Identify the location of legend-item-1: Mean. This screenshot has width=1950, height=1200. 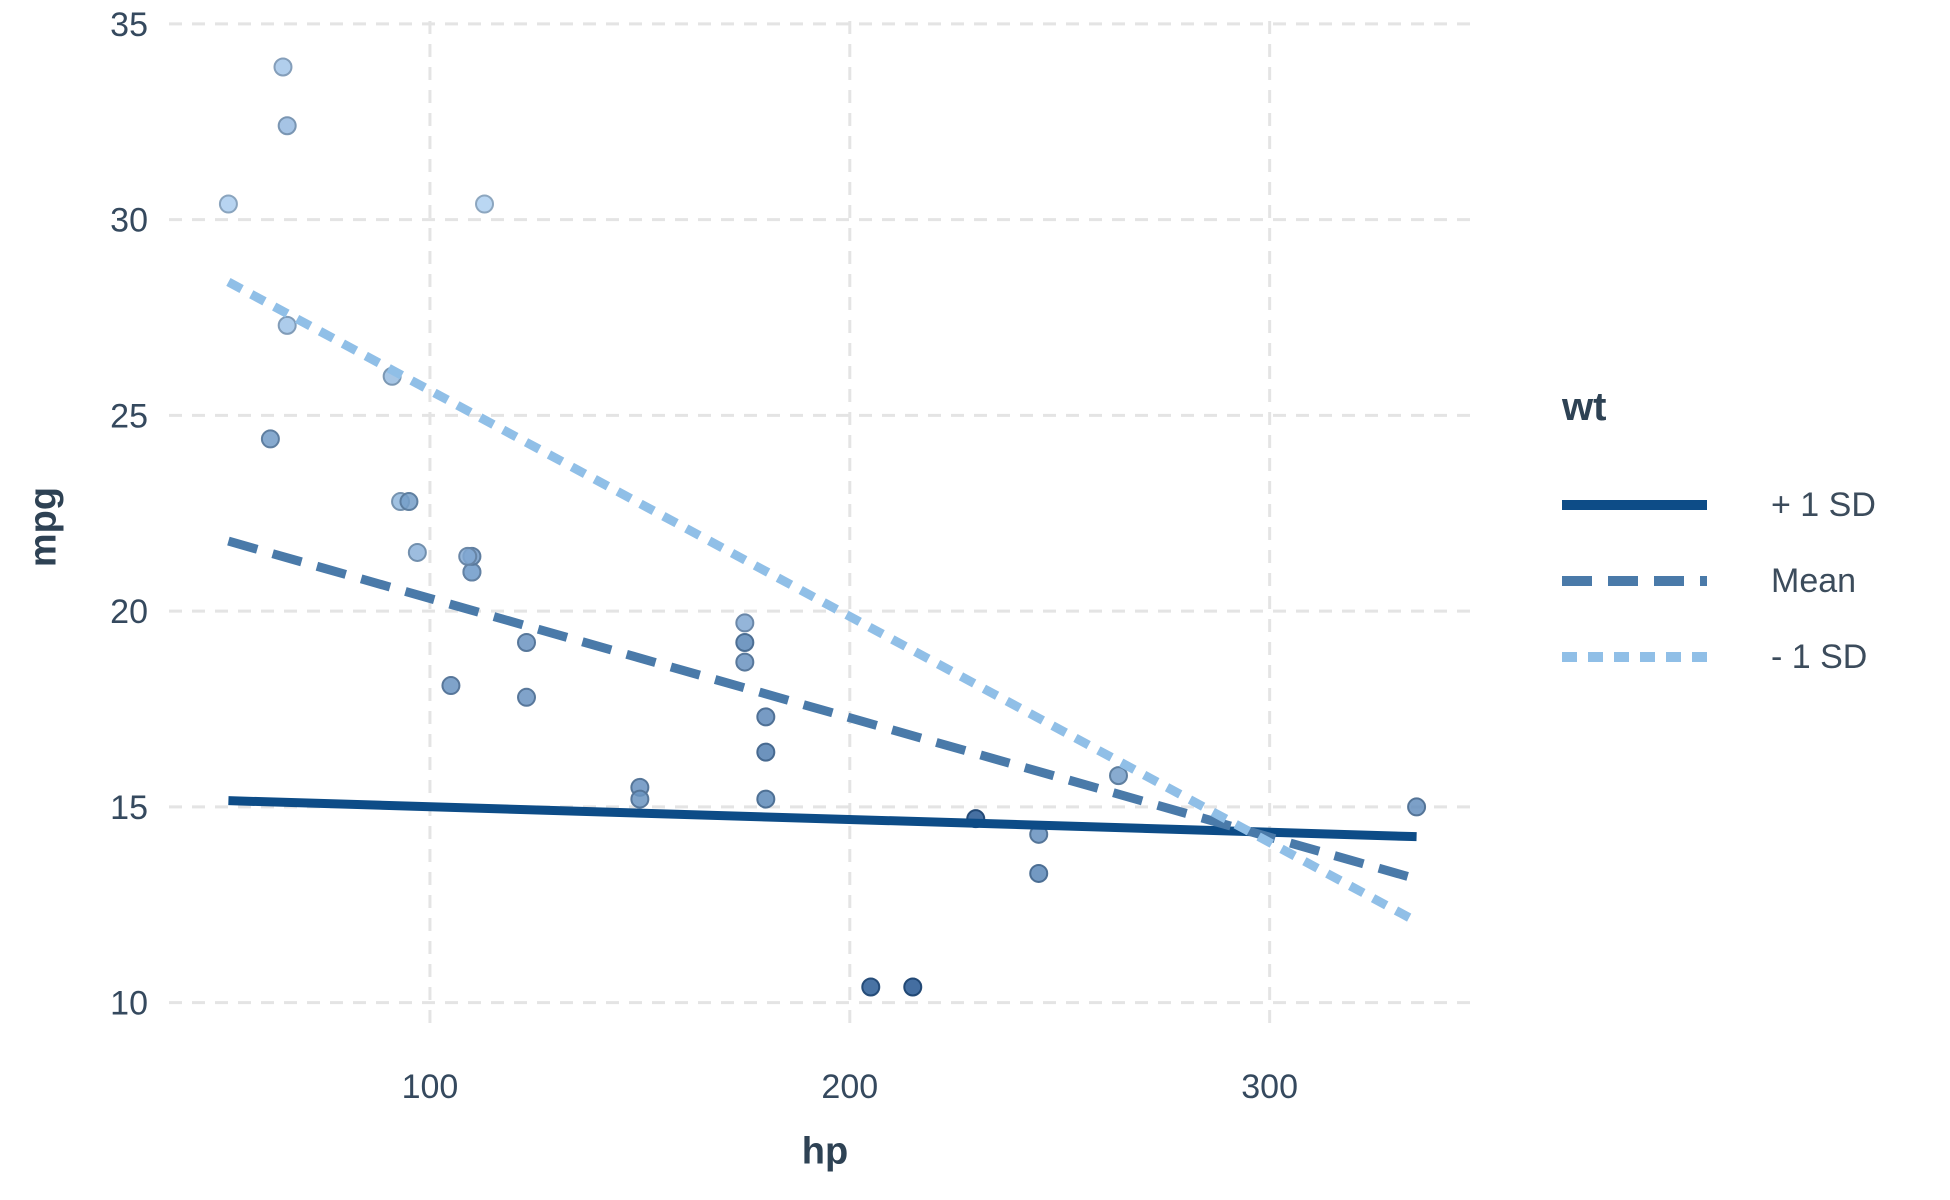
(1742, 581).